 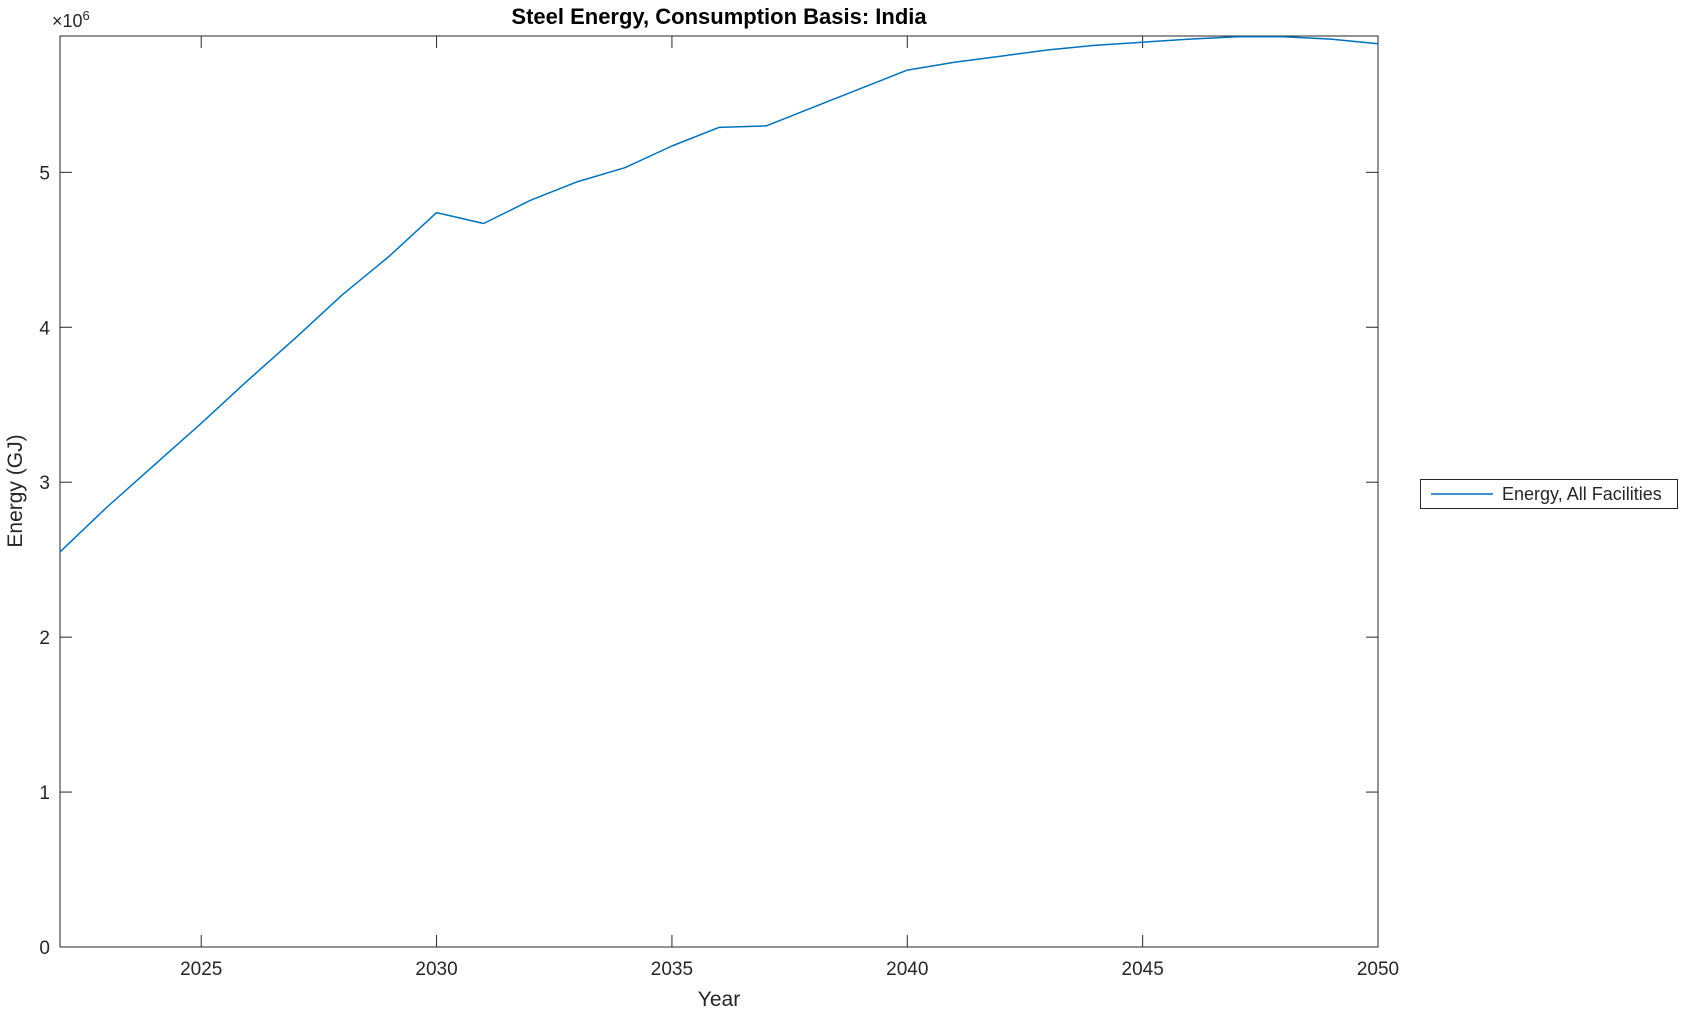 I want to click on y-tick-label: 3, so click(x=44, y=483).